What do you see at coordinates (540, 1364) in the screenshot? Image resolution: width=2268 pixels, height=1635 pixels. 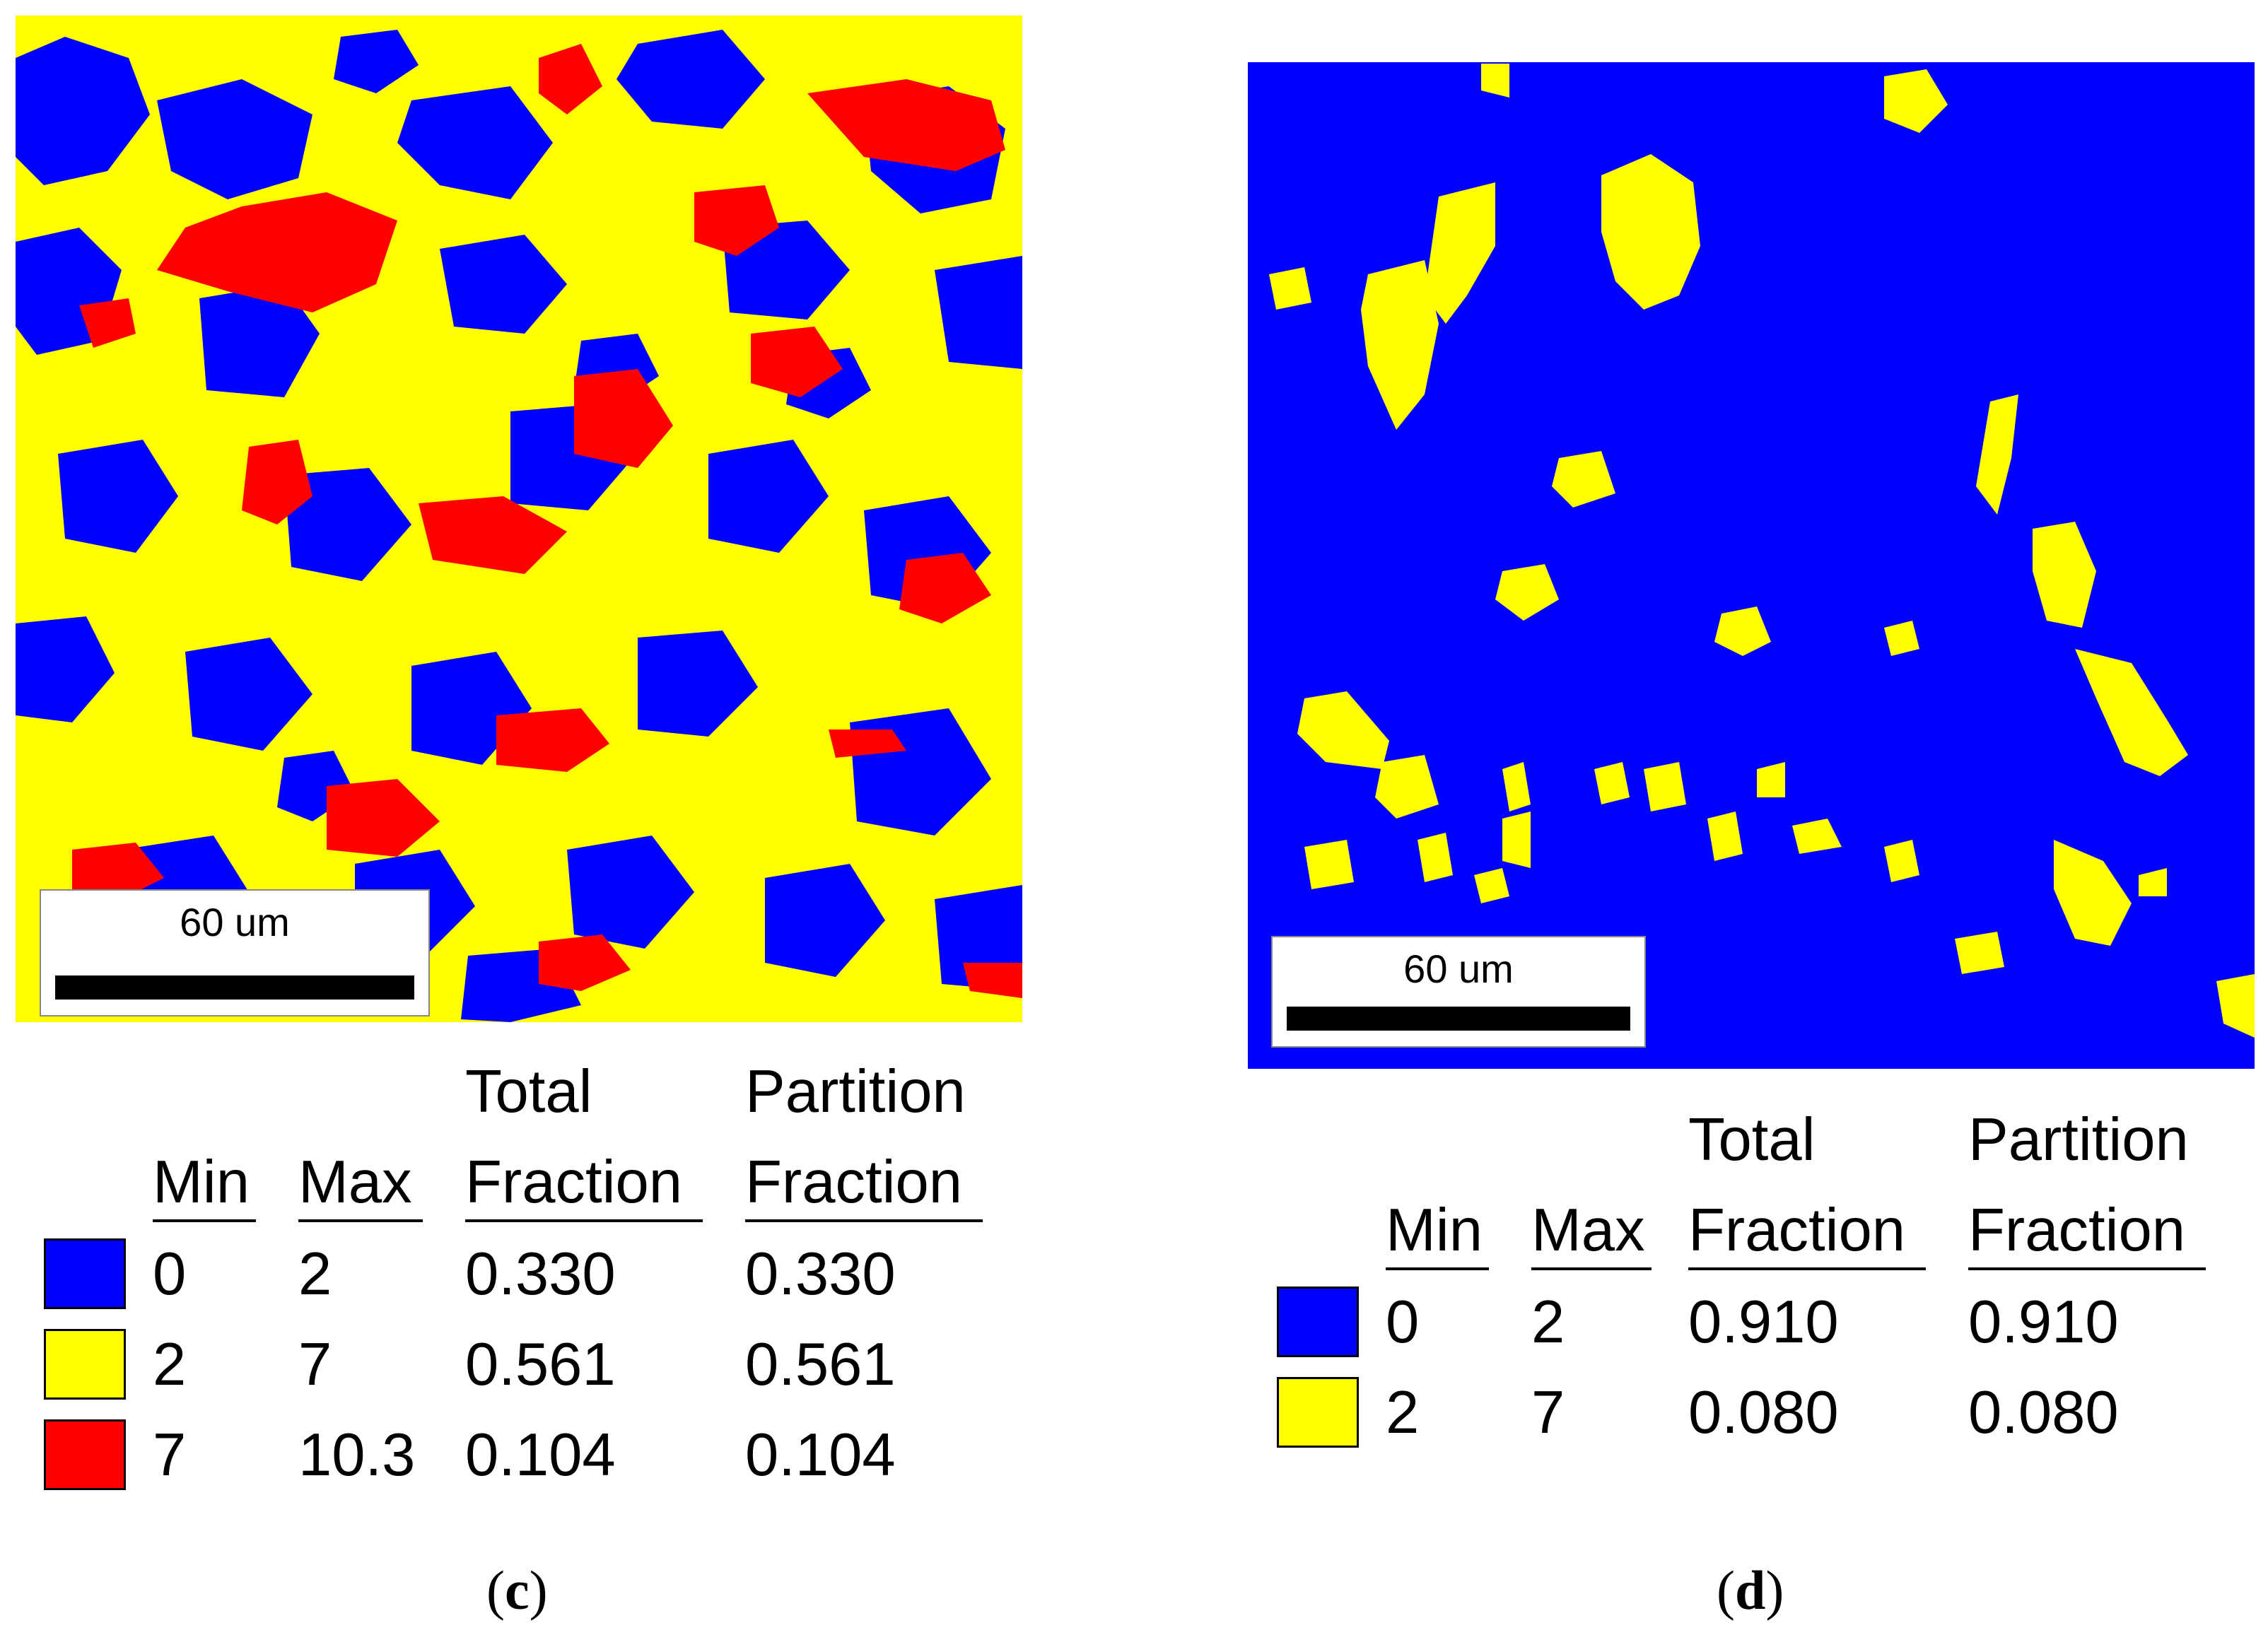 I see `row-total-fraction: 0.561` at bounding box center [540, 1364].